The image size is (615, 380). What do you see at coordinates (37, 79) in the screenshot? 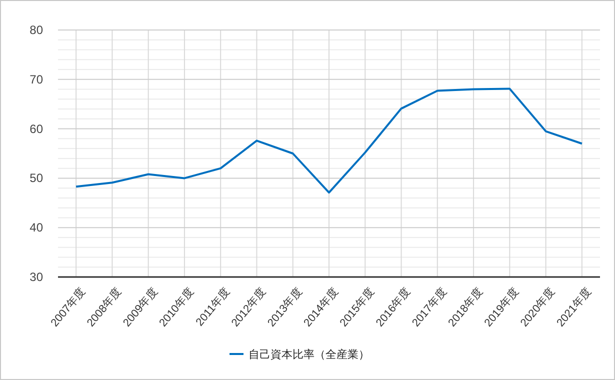
I see `y-tick-label: 70` at bounding box center [37, 79].